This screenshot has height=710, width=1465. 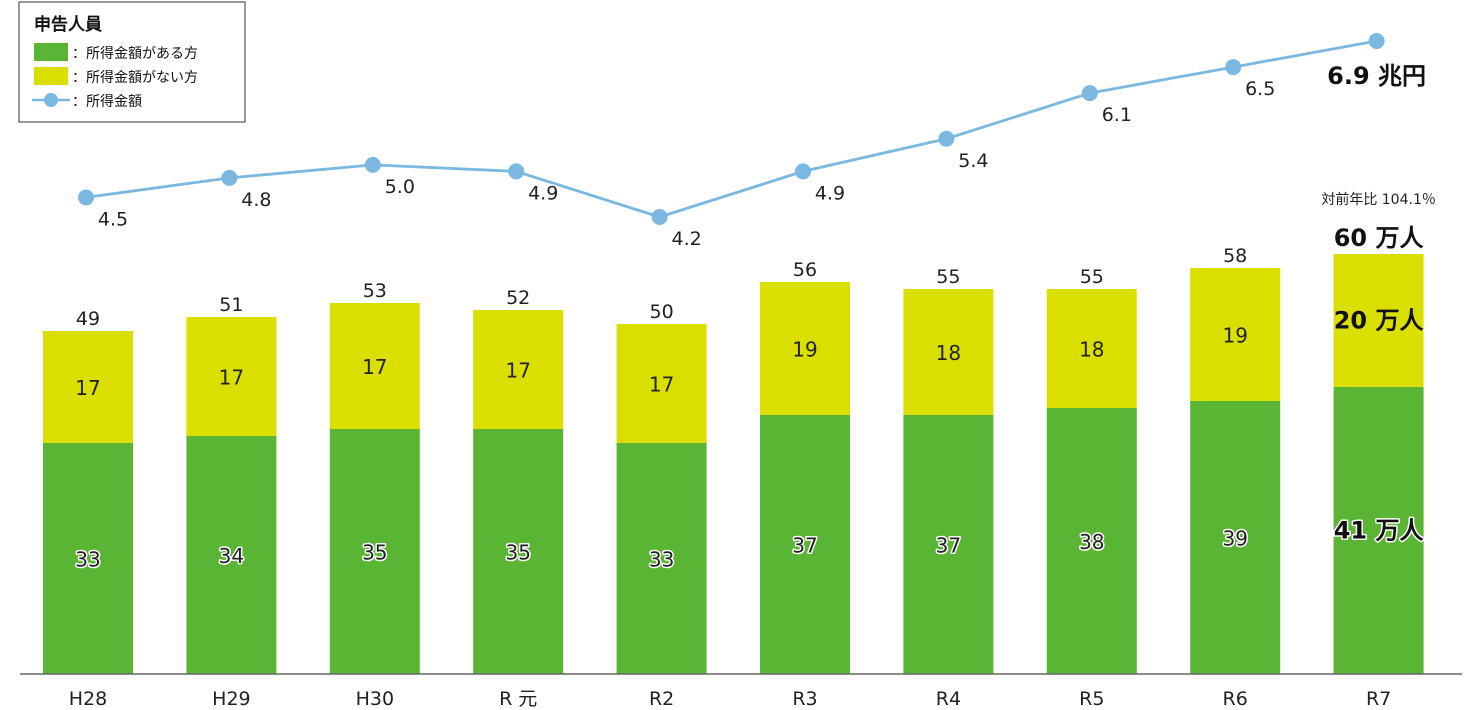 What do you see at coordinates (68, 24) in the screenshot?
I see `legend-title: 申告人員` at bounding box center [68, 24].